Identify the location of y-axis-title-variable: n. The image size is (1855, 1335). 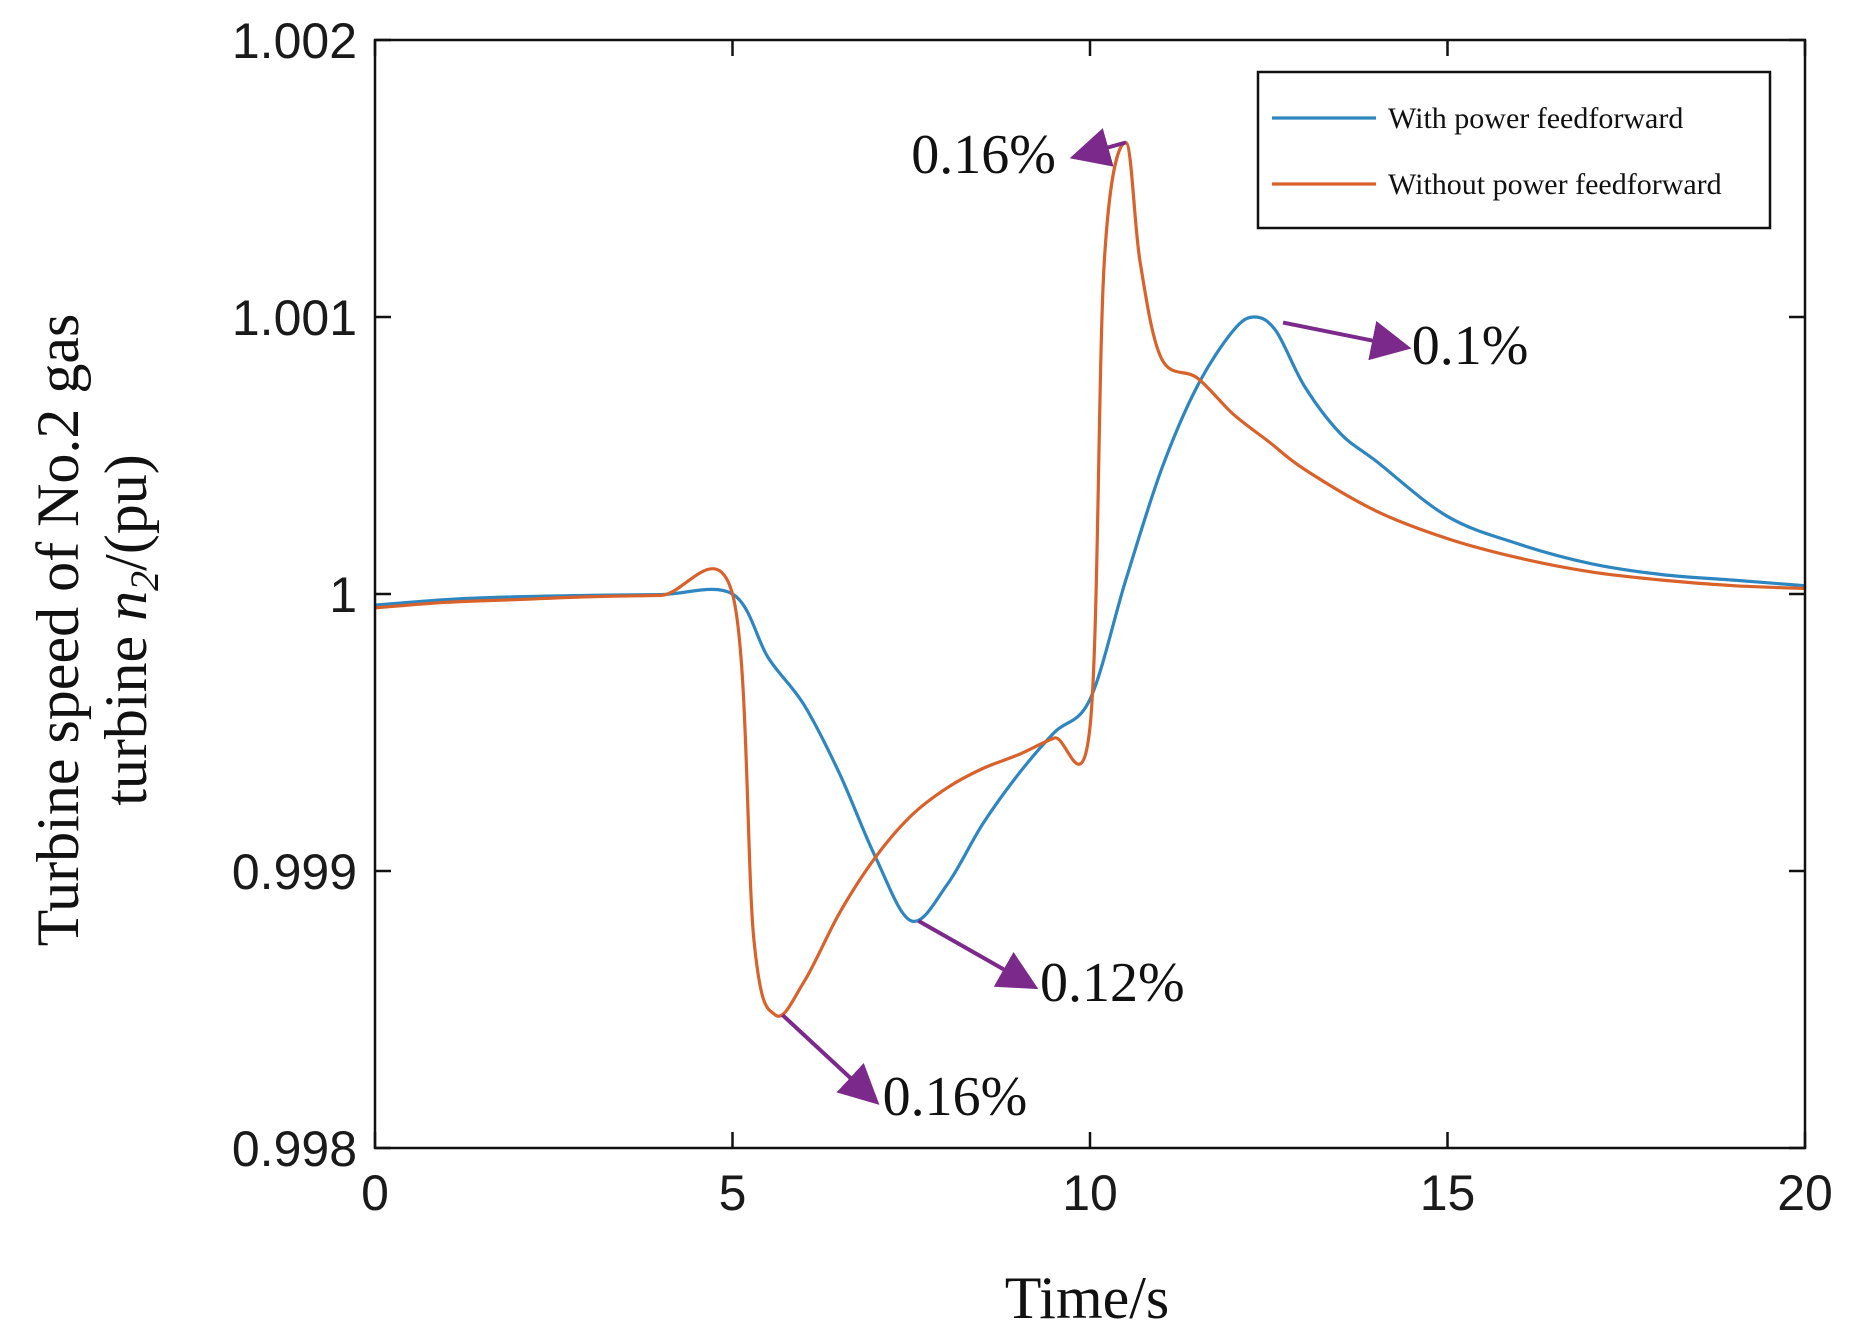
(126, 606).